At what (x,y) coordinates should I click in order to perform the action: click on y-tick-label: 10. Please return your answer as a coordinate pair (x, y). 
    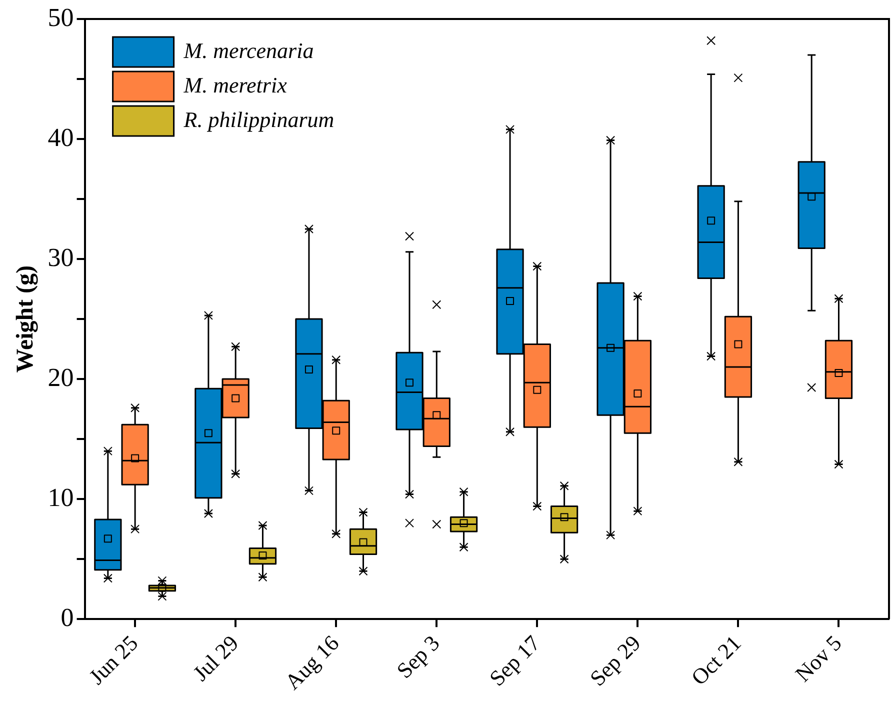
    Looking at the image, I should click on (61, 497).